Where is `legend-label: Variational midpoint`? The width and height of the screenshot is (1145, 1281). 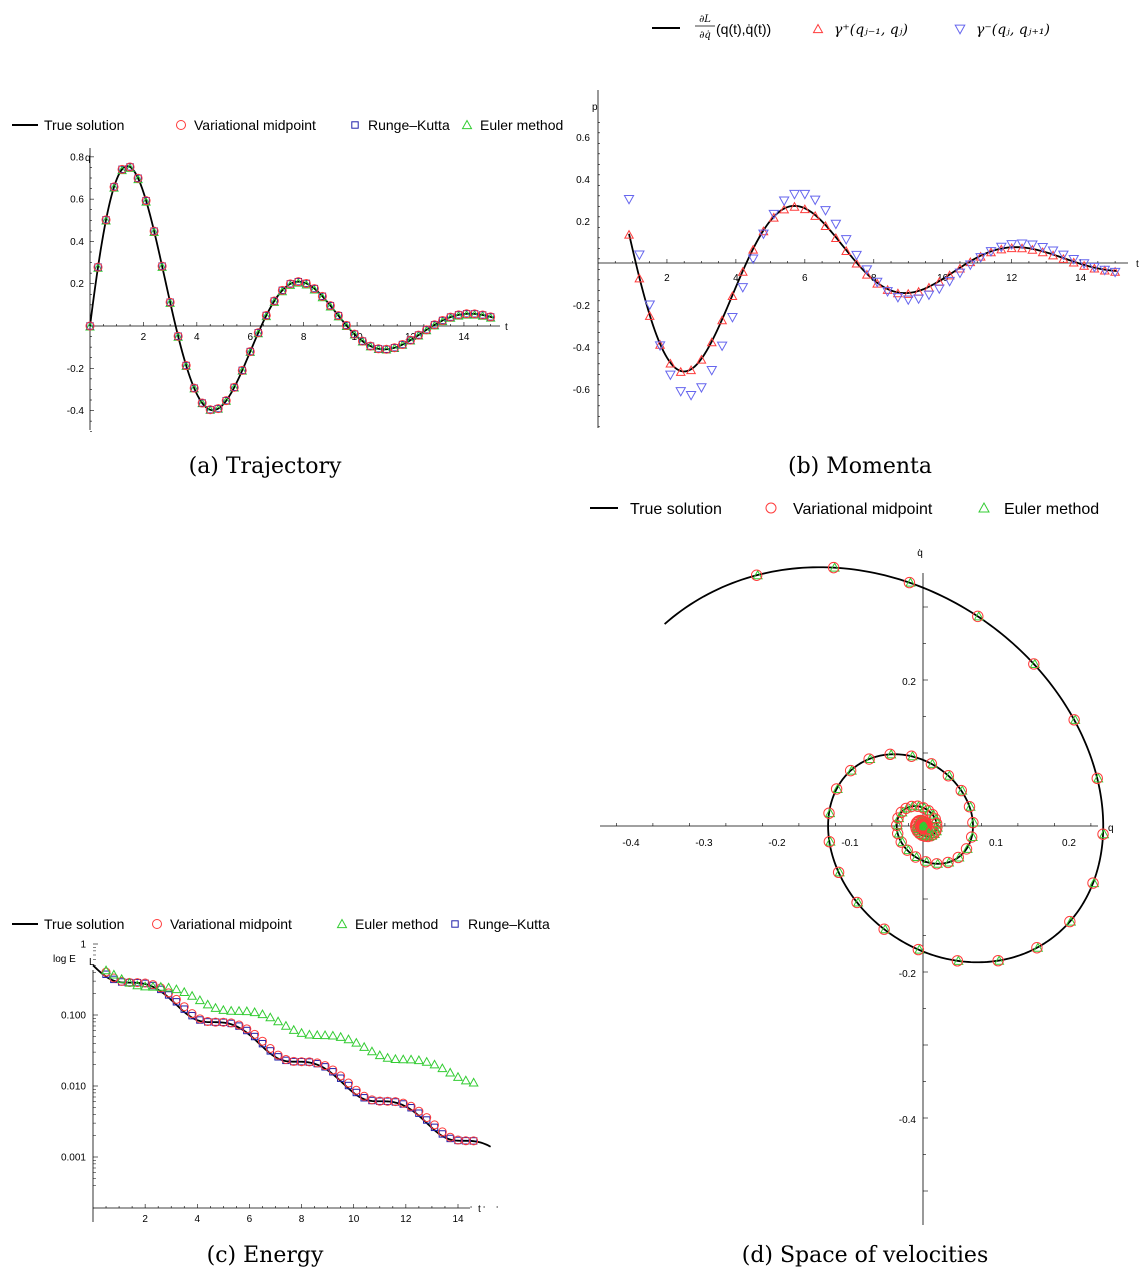
legend-label: Variational midpoint is located at coordinates (255, 125).